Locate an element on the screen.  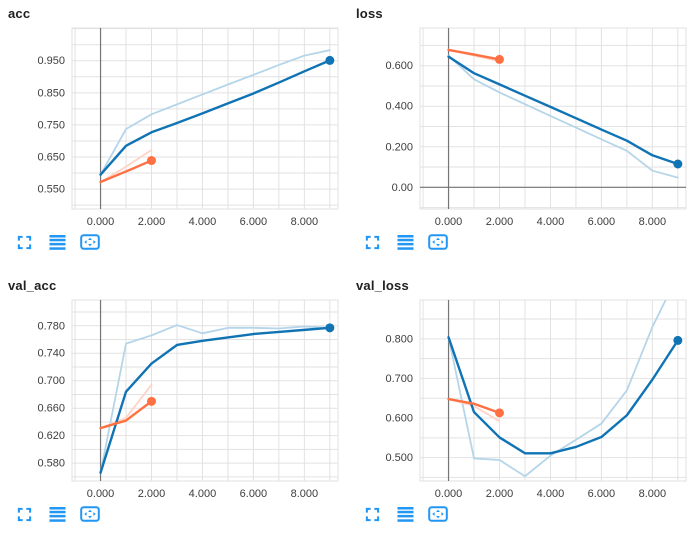
svg-text: 0.950 is located at coordinates (51, 61).